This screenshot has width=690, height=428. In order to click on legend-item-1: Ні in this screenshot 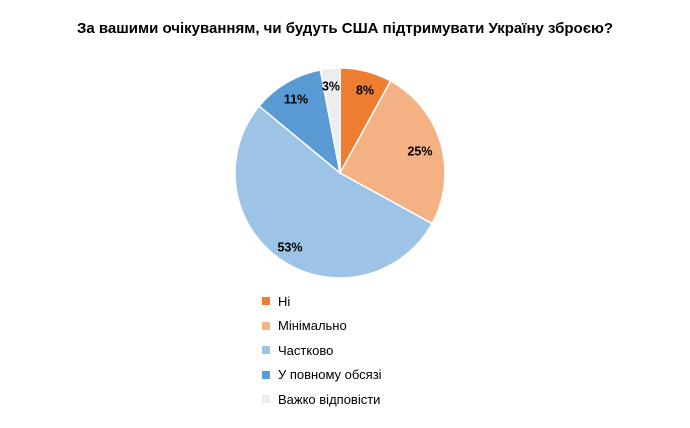, I will do `click(322, 301)`.